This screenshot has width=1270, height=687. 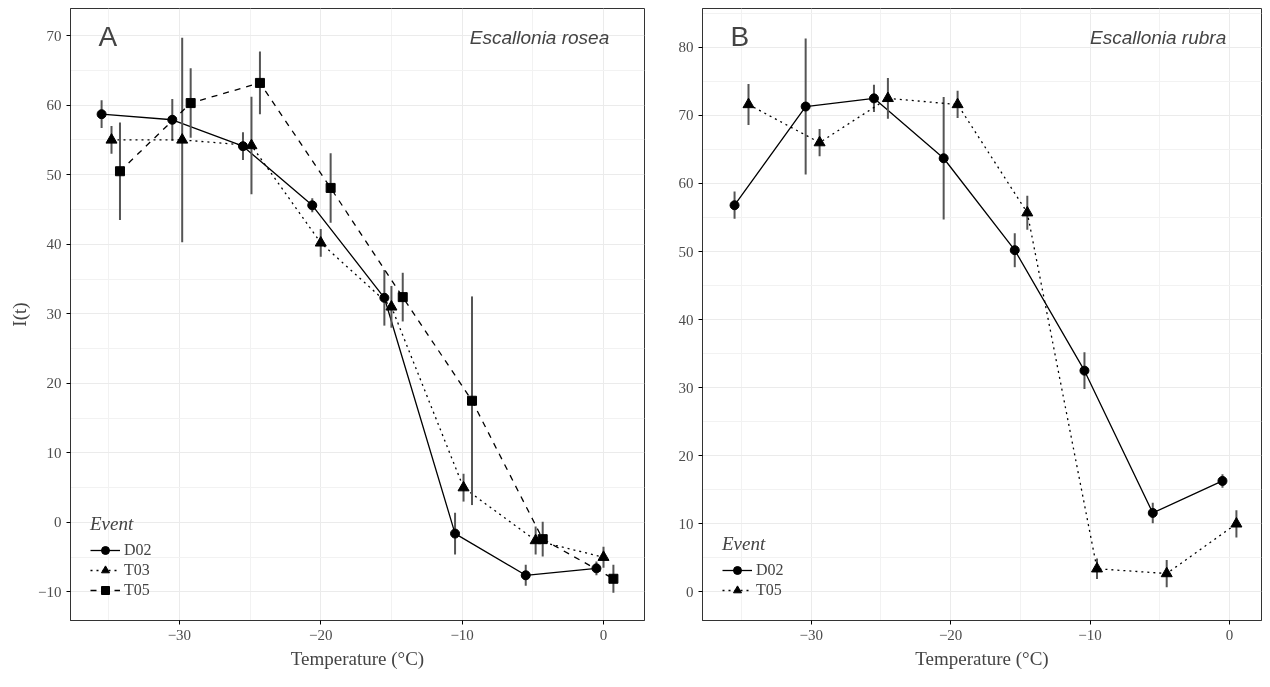 I want to click on annotation: Escallonia rubra, so click(x=1158, y=37).